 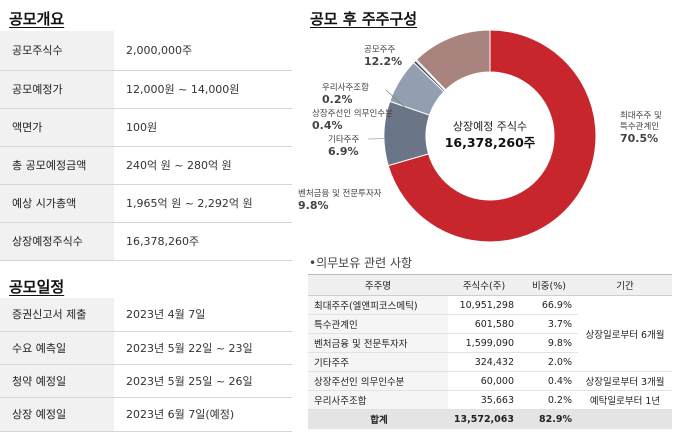 What do you see at coordinates (484, 324) in the screenshot?
I see `share-count: 601,580` at bounding box center [484, 324].